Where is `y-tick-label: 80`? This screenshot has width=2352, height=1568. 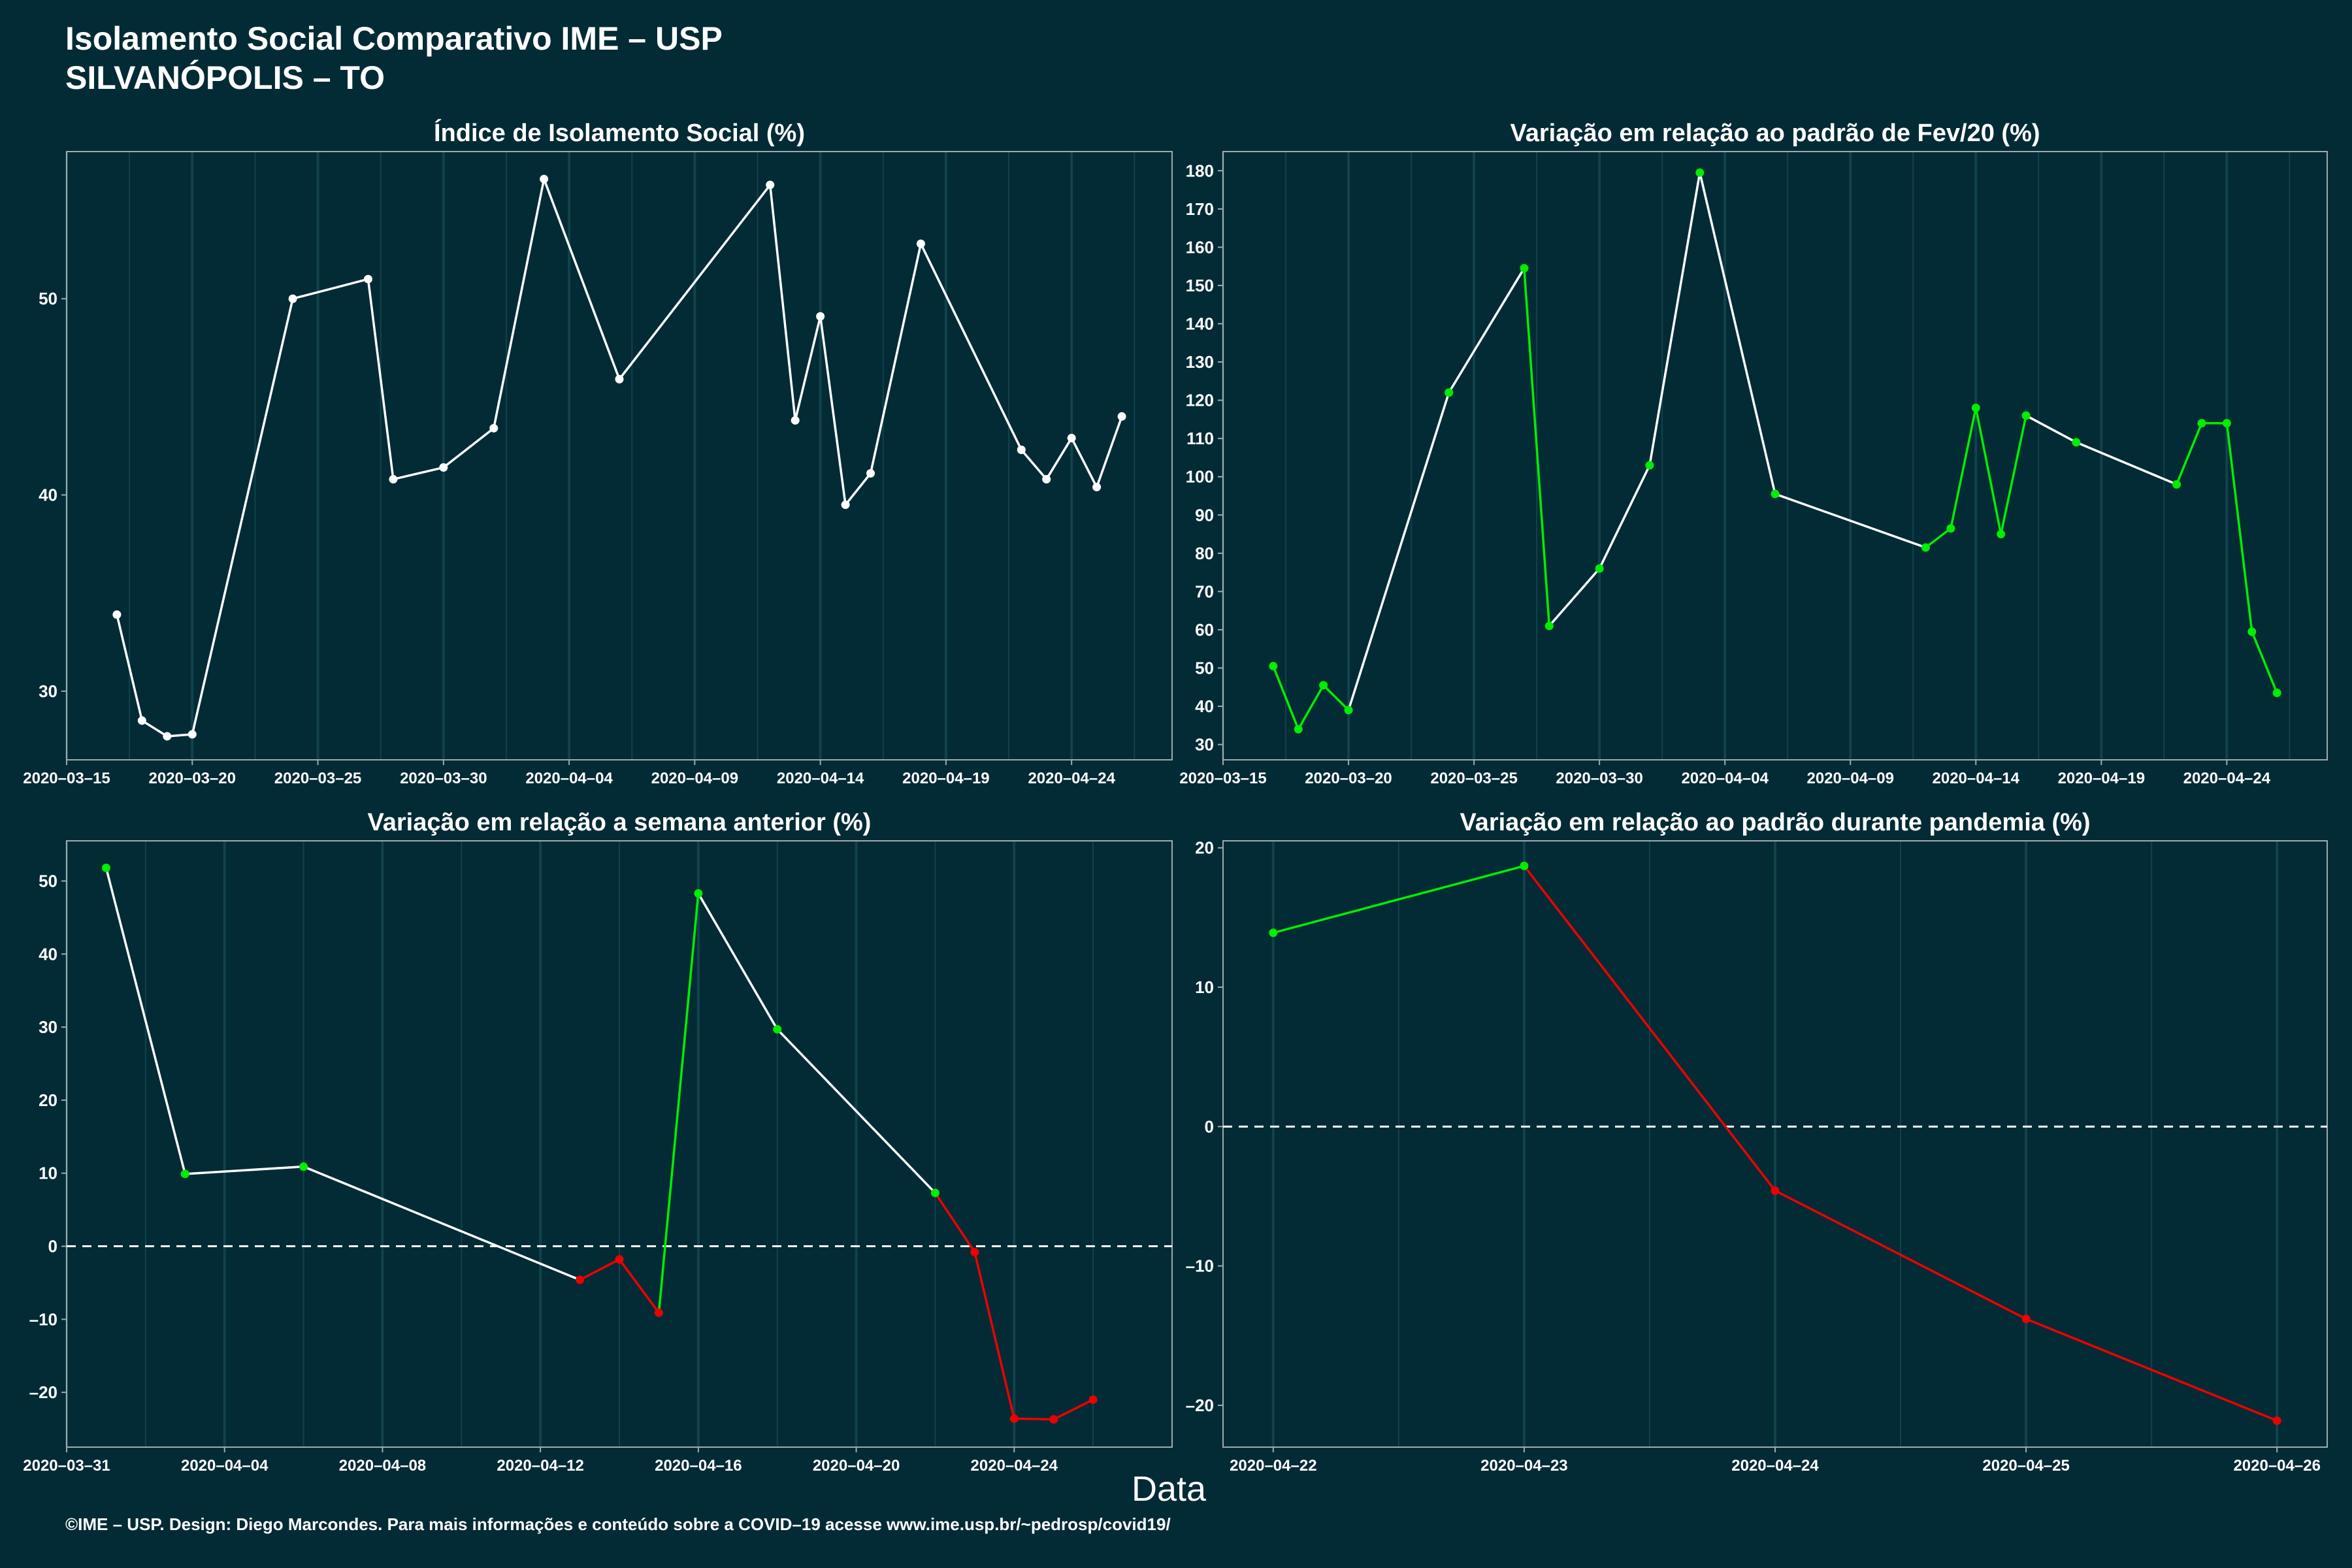
y-tick-label: 80 is located at coordinates (1204, 553).